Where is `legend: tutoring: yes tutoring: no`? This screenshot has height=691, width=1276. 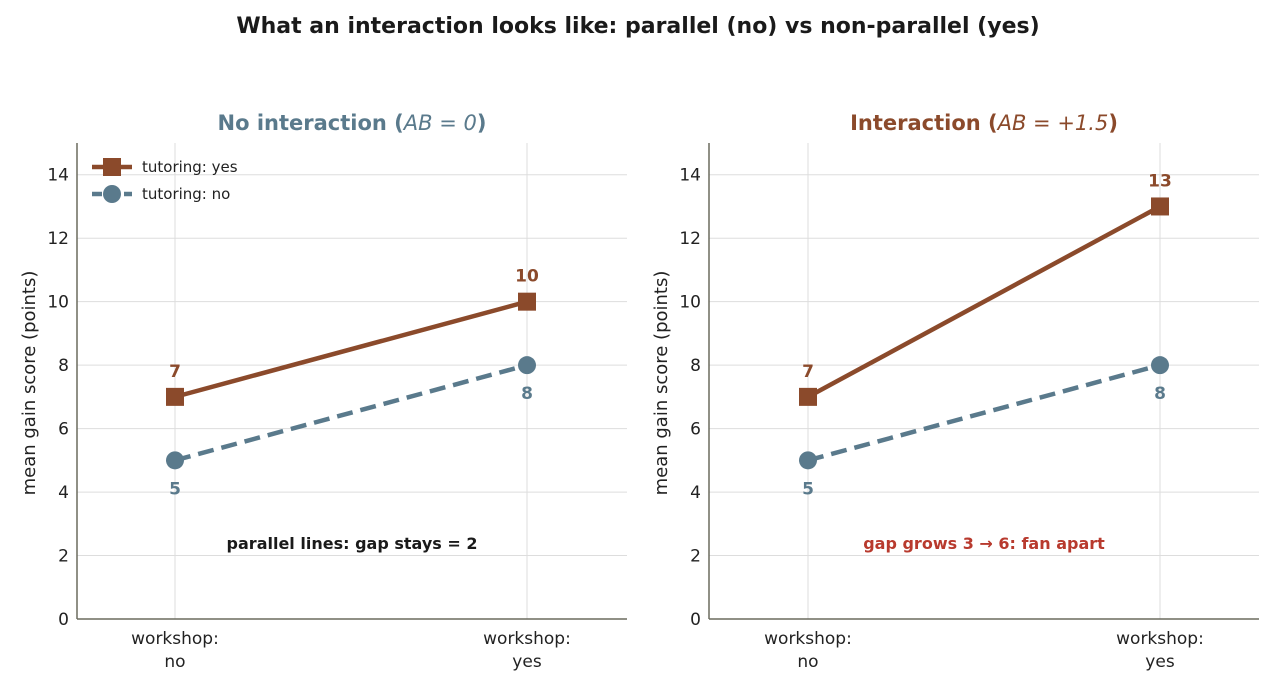 legend: tutoring: yes tutoring: no is located at coordinates (165, 180).